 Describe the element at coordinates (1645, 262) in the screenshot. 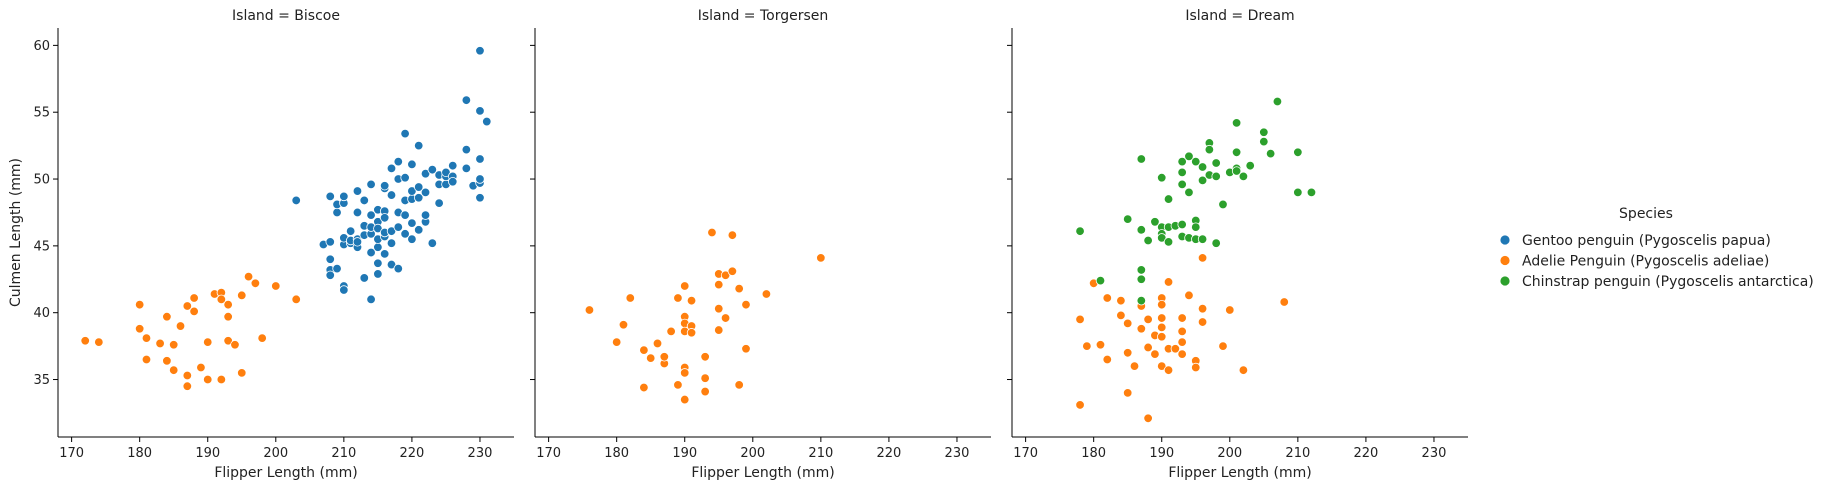

I see `legend-label: Adelie Penguin (Pygoscelis adeliae)` at that location.